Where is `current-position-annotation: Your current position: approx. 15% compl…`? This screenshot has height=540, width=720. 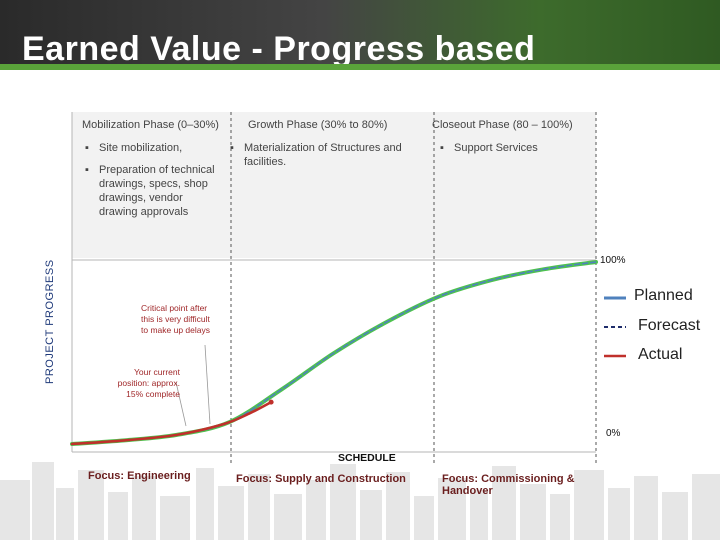
current-position-annotation: Your current position: approx. 15% compl… is located at coordinates (148, 383).